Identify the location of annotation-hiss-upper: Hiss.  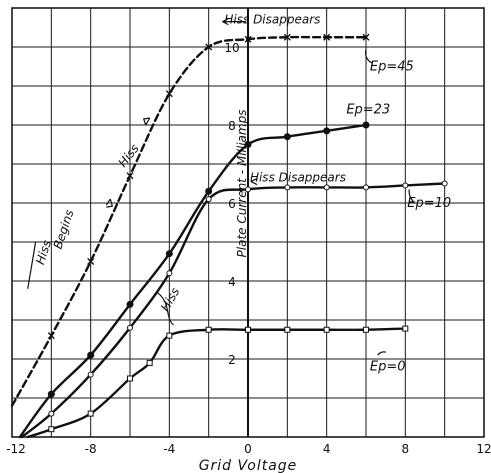
(128, 156).